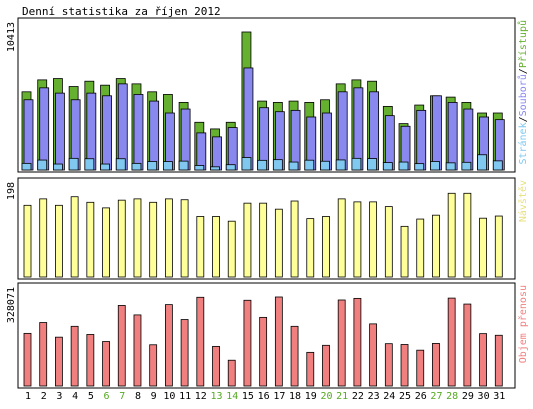 The width and height of the screenshot is (533, 409). Describe the element at coordinates (154, 135) in the screenshot. I see `bar-souborů-day-9` at that location.